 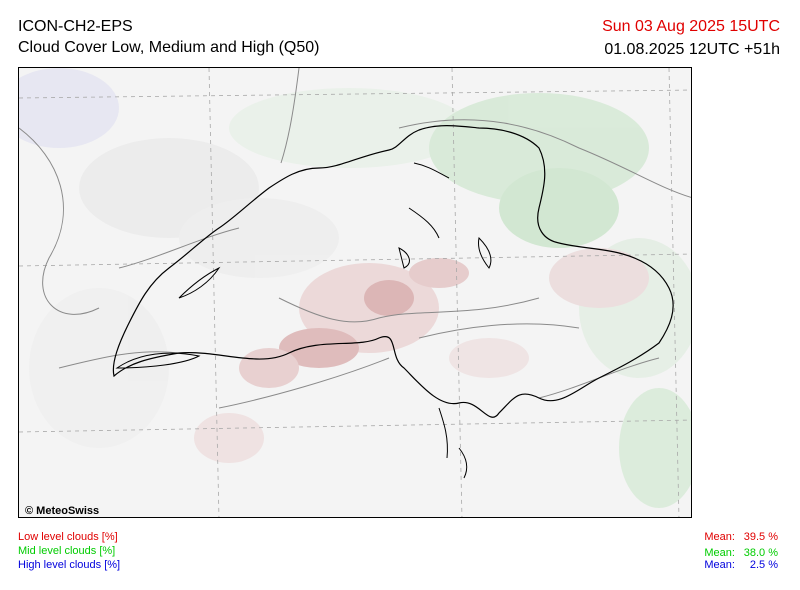 I want to click on mean-high-value: 2.5 %, so click(x=763, y=565).